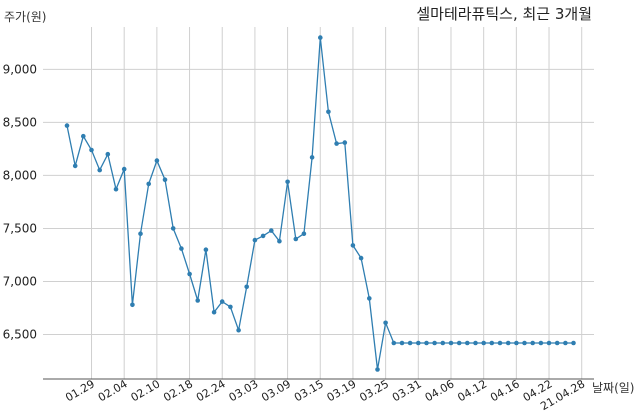 This screenshot has width=640, height=419. Describe the element at coordinates (20, 69) in the screenshot. I see `y-tick-label: 9,000` at that location.